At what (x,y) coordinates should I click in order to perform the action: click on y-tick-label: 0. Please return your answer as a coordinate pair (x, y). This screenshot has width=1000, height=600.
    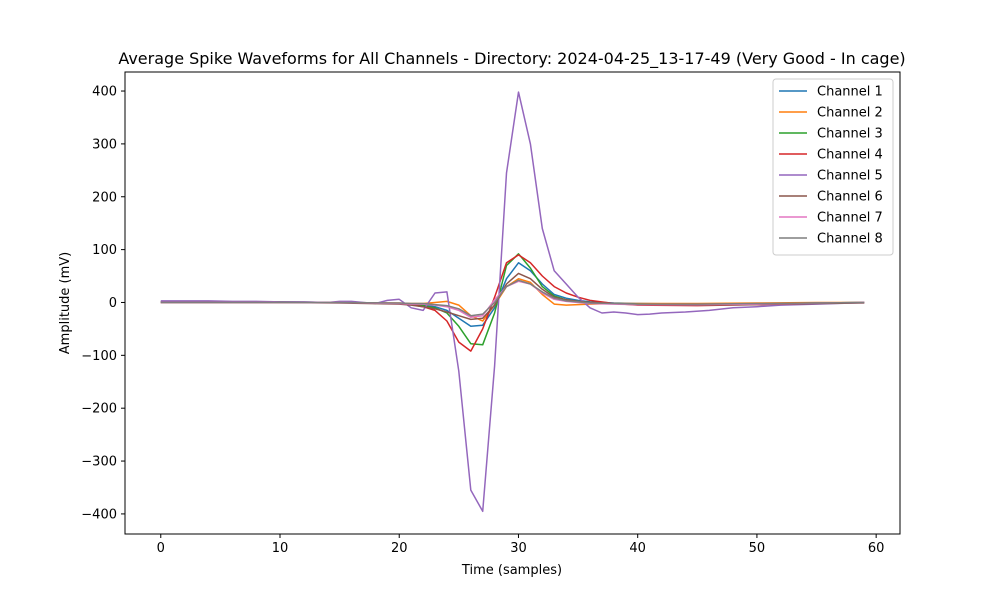
    Looking at the image, I should click on (113, 303).